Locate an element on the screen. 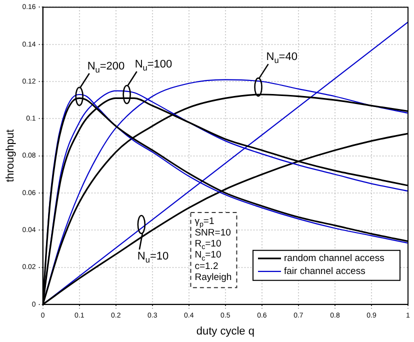 Image resolution: width=414 pixels, height=342 pixels. y-axis-title: throughput is located at coordinates (10, 155).